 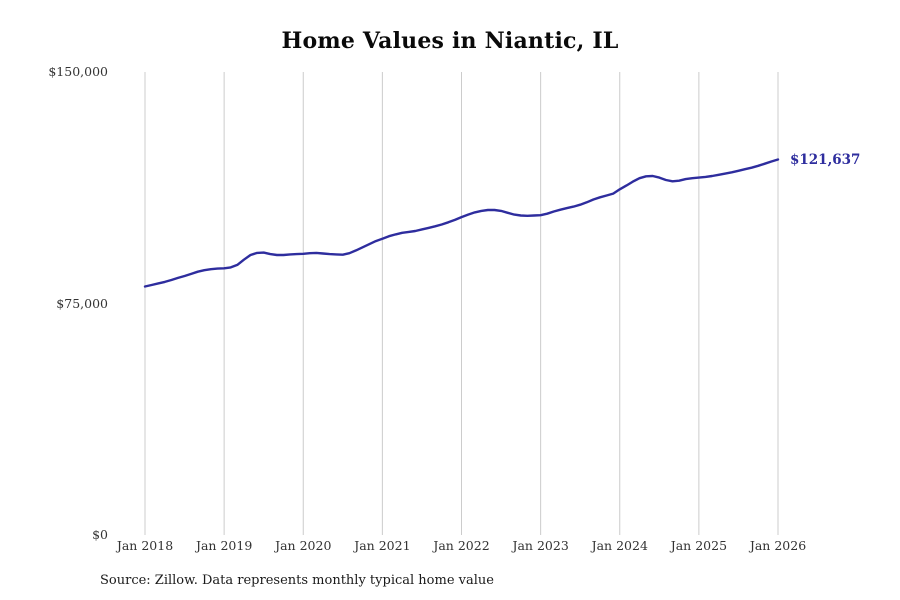 I want to click on x-tick-label: Jan 2023, so click(x=540, y=545).